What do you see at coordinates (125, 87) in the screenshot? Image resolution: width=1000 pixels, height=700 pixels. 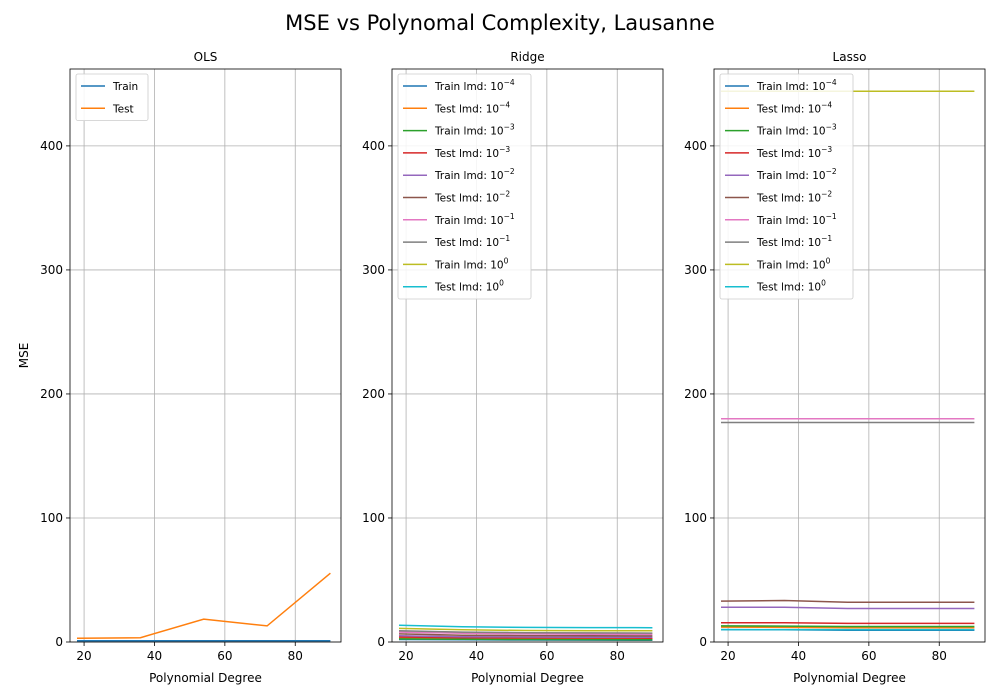 I see `legend-entry: Train` at bounding box center [125, 87].